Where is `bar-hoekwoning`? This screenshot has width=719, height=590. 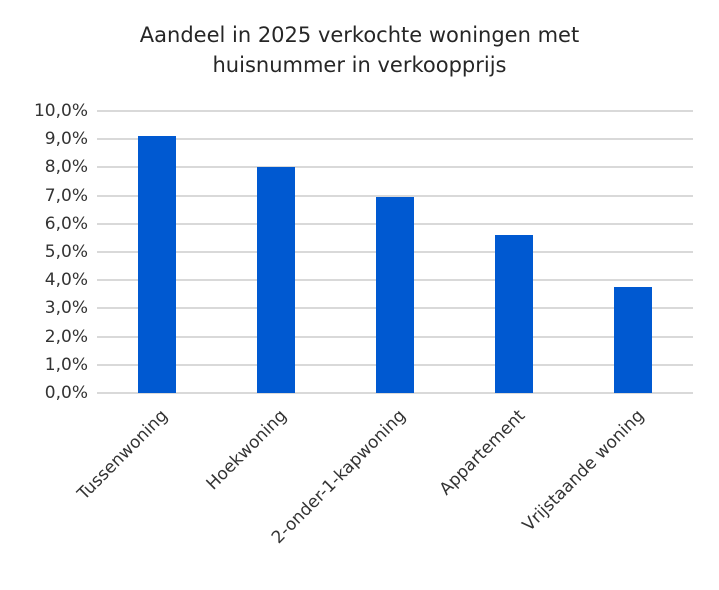
bar-hoekwoning is located at coordinates (275, 280).